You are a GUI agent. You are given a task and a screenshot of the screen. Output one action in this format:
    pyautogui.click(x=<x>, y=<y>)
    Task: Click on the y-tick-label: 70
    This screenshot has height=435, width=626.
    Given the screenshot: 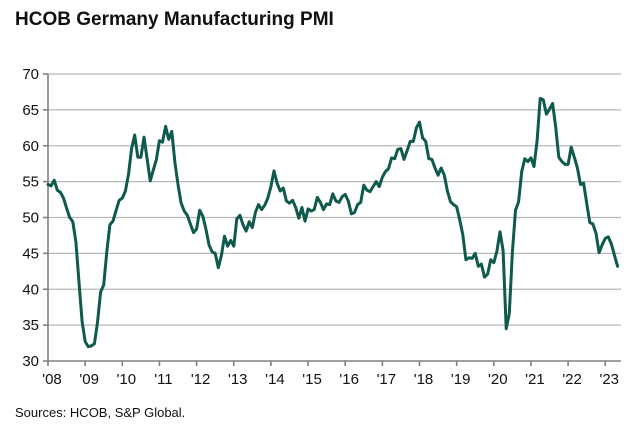 What is the action you would take?
    pyautogui.click(x=30, y=74)
    